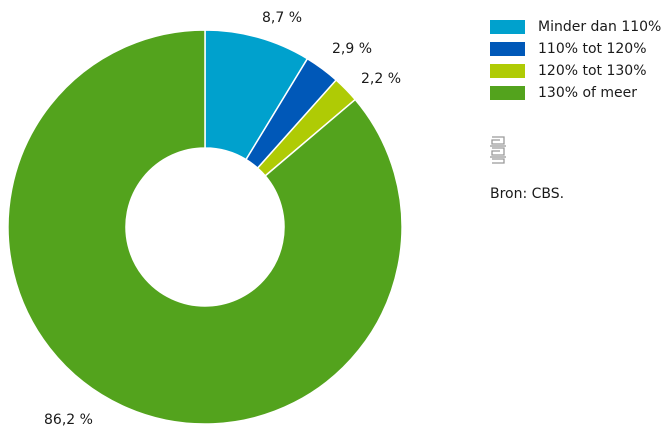 The width and height of the screenshot is (665, 429). I want to click on legend-label: 120% tot 130%, so click(592, 71).